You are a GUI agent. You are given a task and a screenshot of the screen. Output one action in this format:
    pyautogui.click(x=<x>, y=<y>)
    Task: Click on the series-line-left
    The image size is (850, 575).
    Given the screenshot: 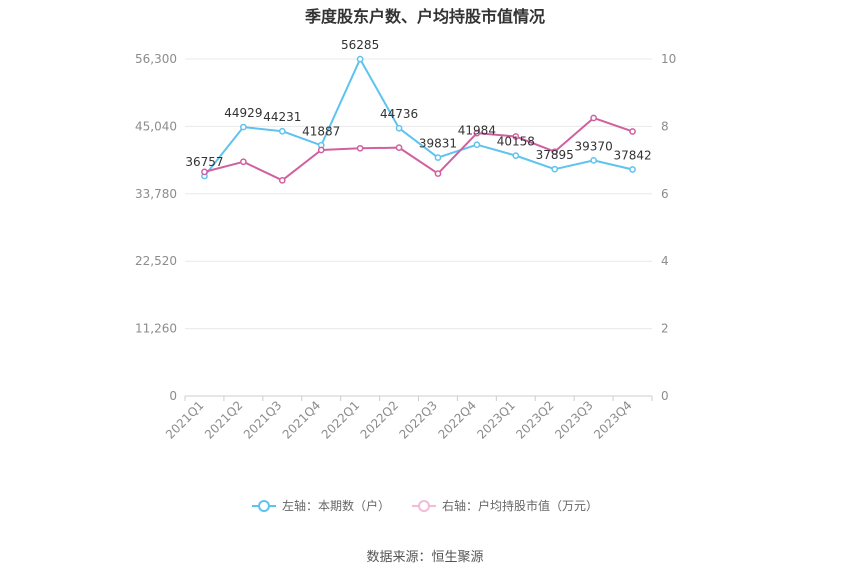 What is the action you would take?
    pyautogui.click(x=418, y=117)
    